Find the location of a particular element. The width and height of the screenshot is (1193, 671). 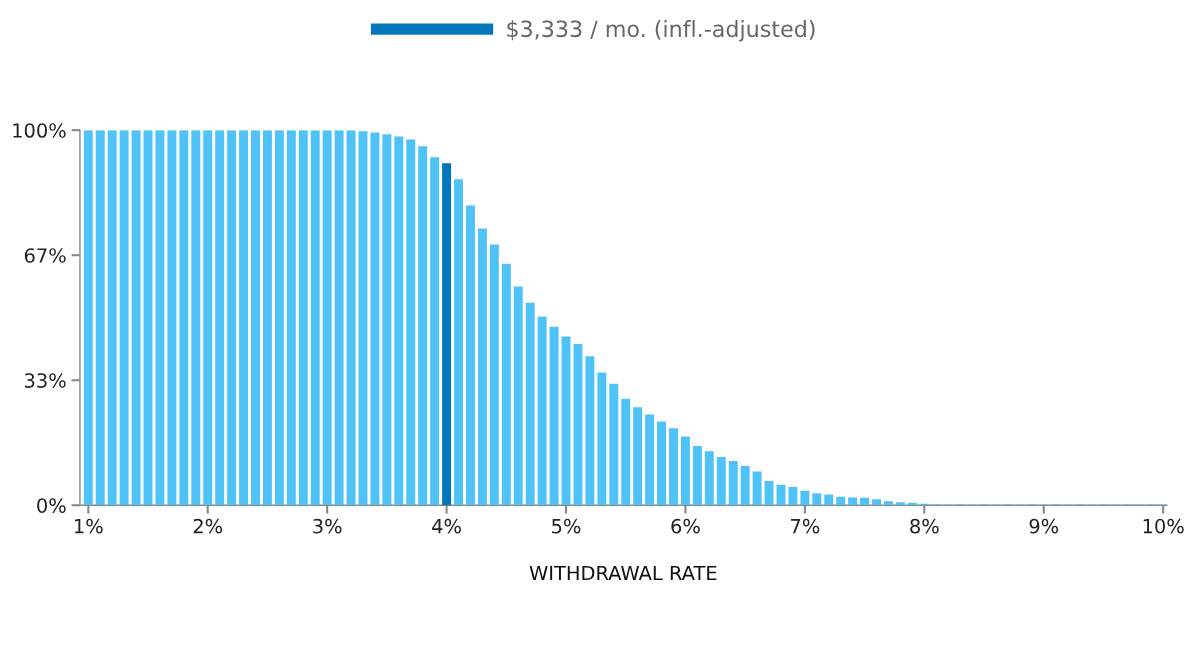

x-tick-label: 3% is located at coordinates (327, 526).